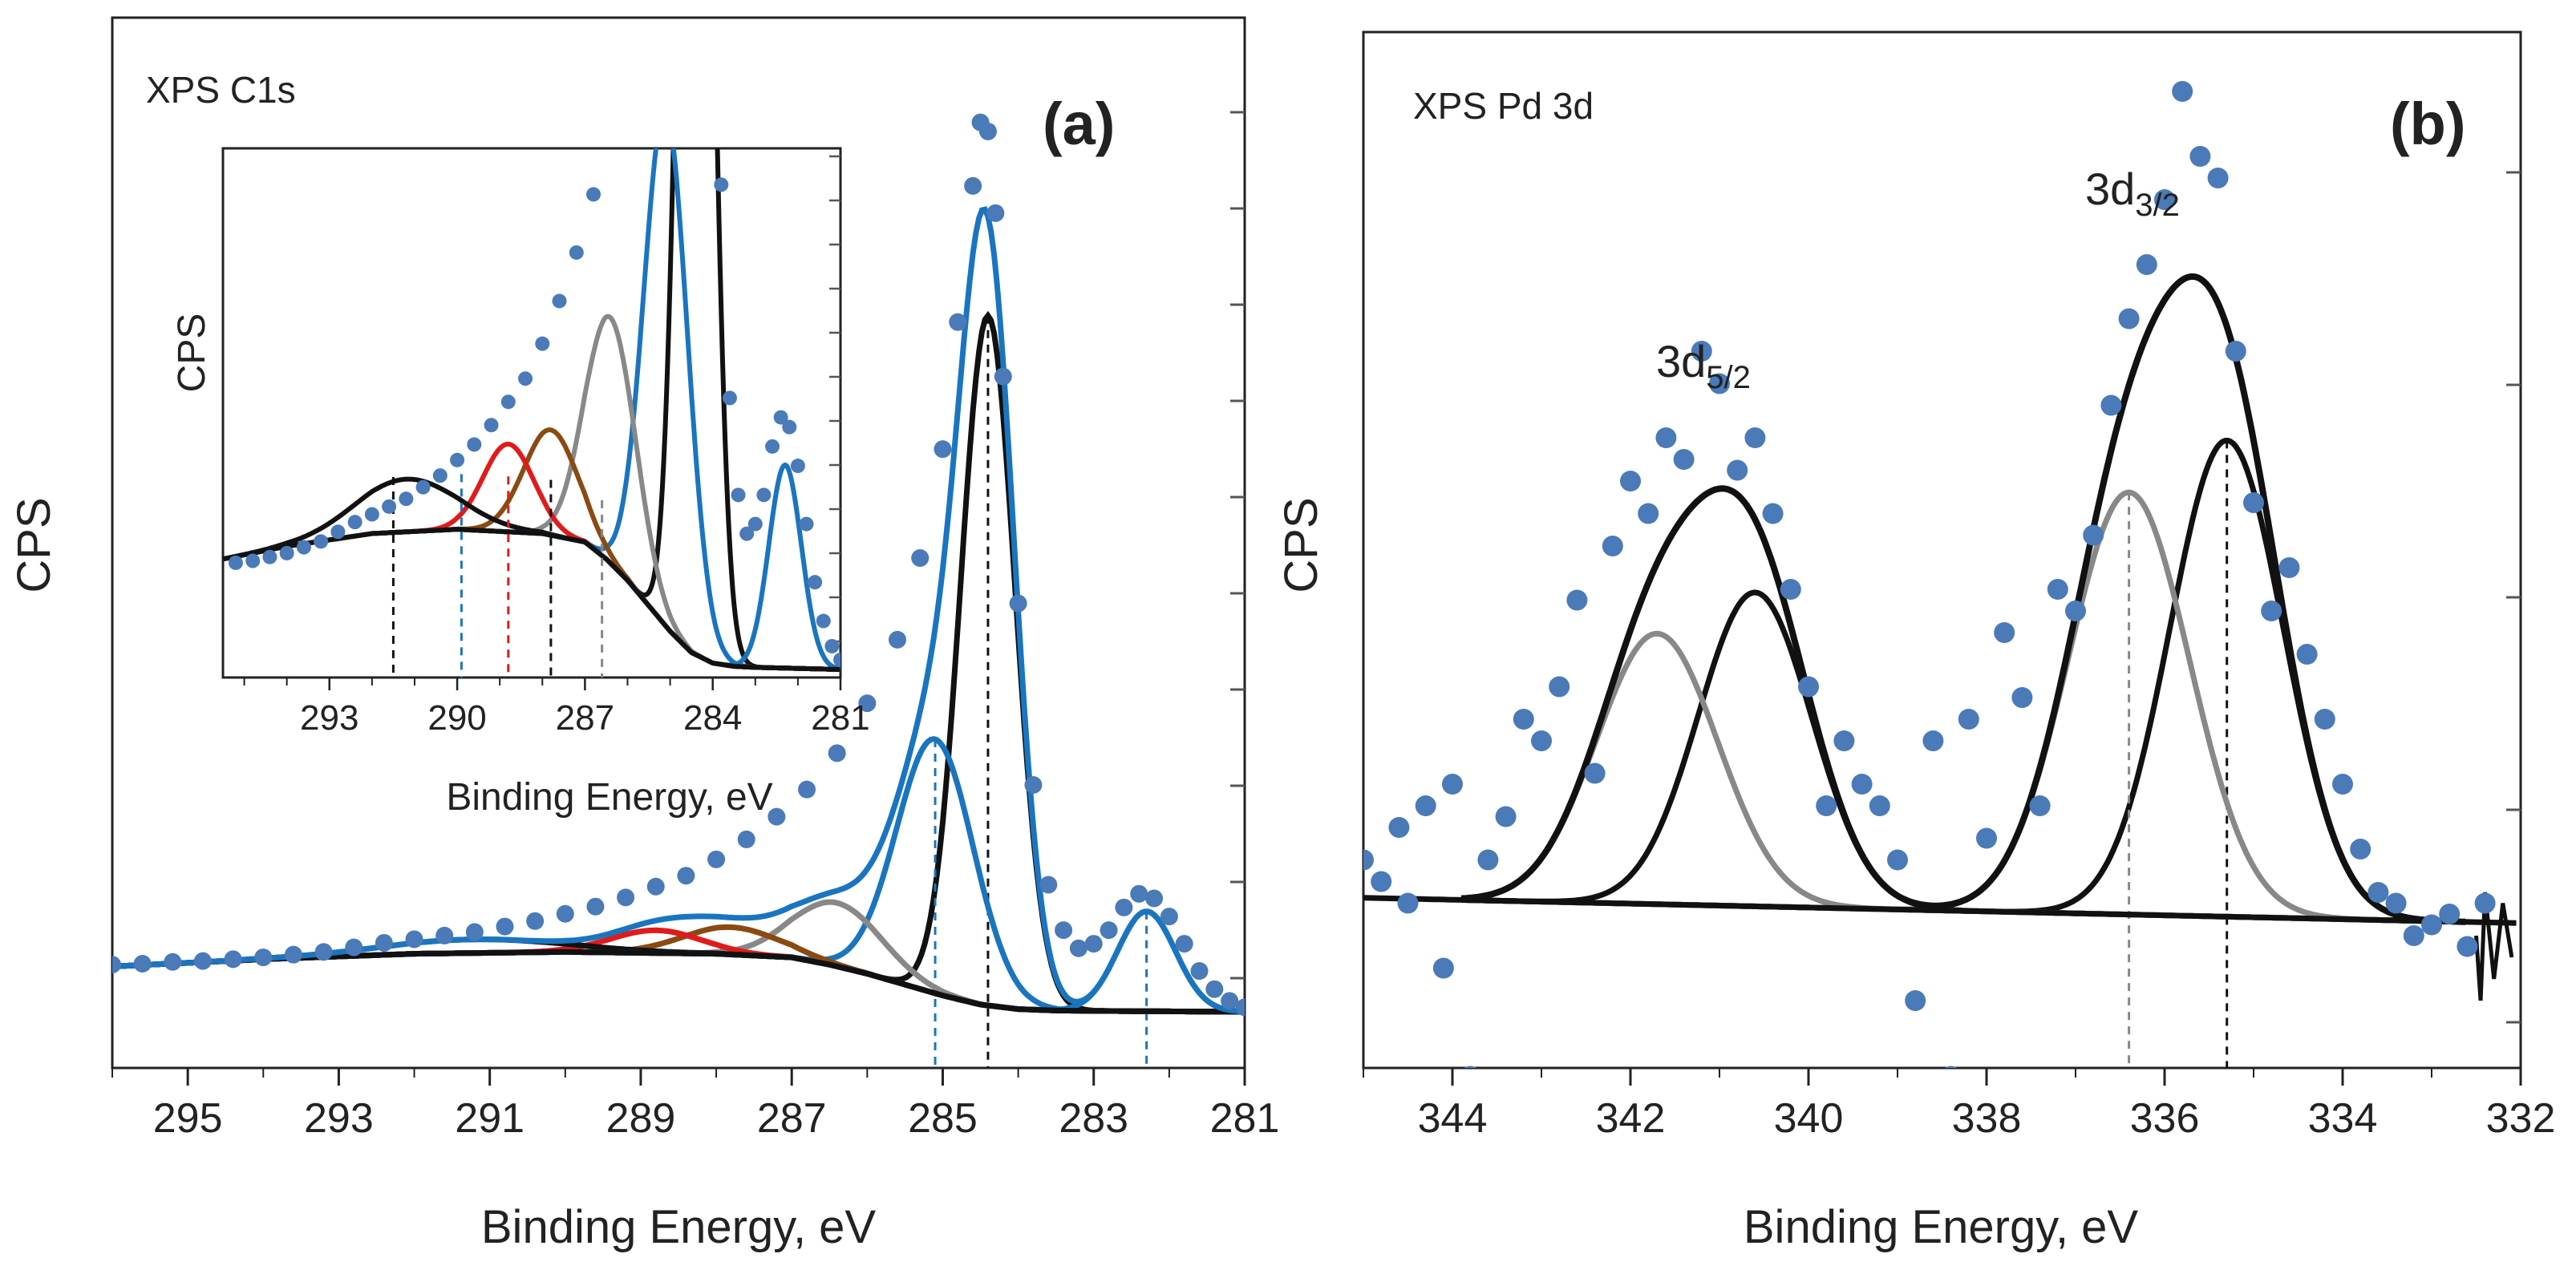  Describe the element at coordinates (1301, 545) in the screenshot. I see `panel-b-y-axis-title: CPS` at that location.